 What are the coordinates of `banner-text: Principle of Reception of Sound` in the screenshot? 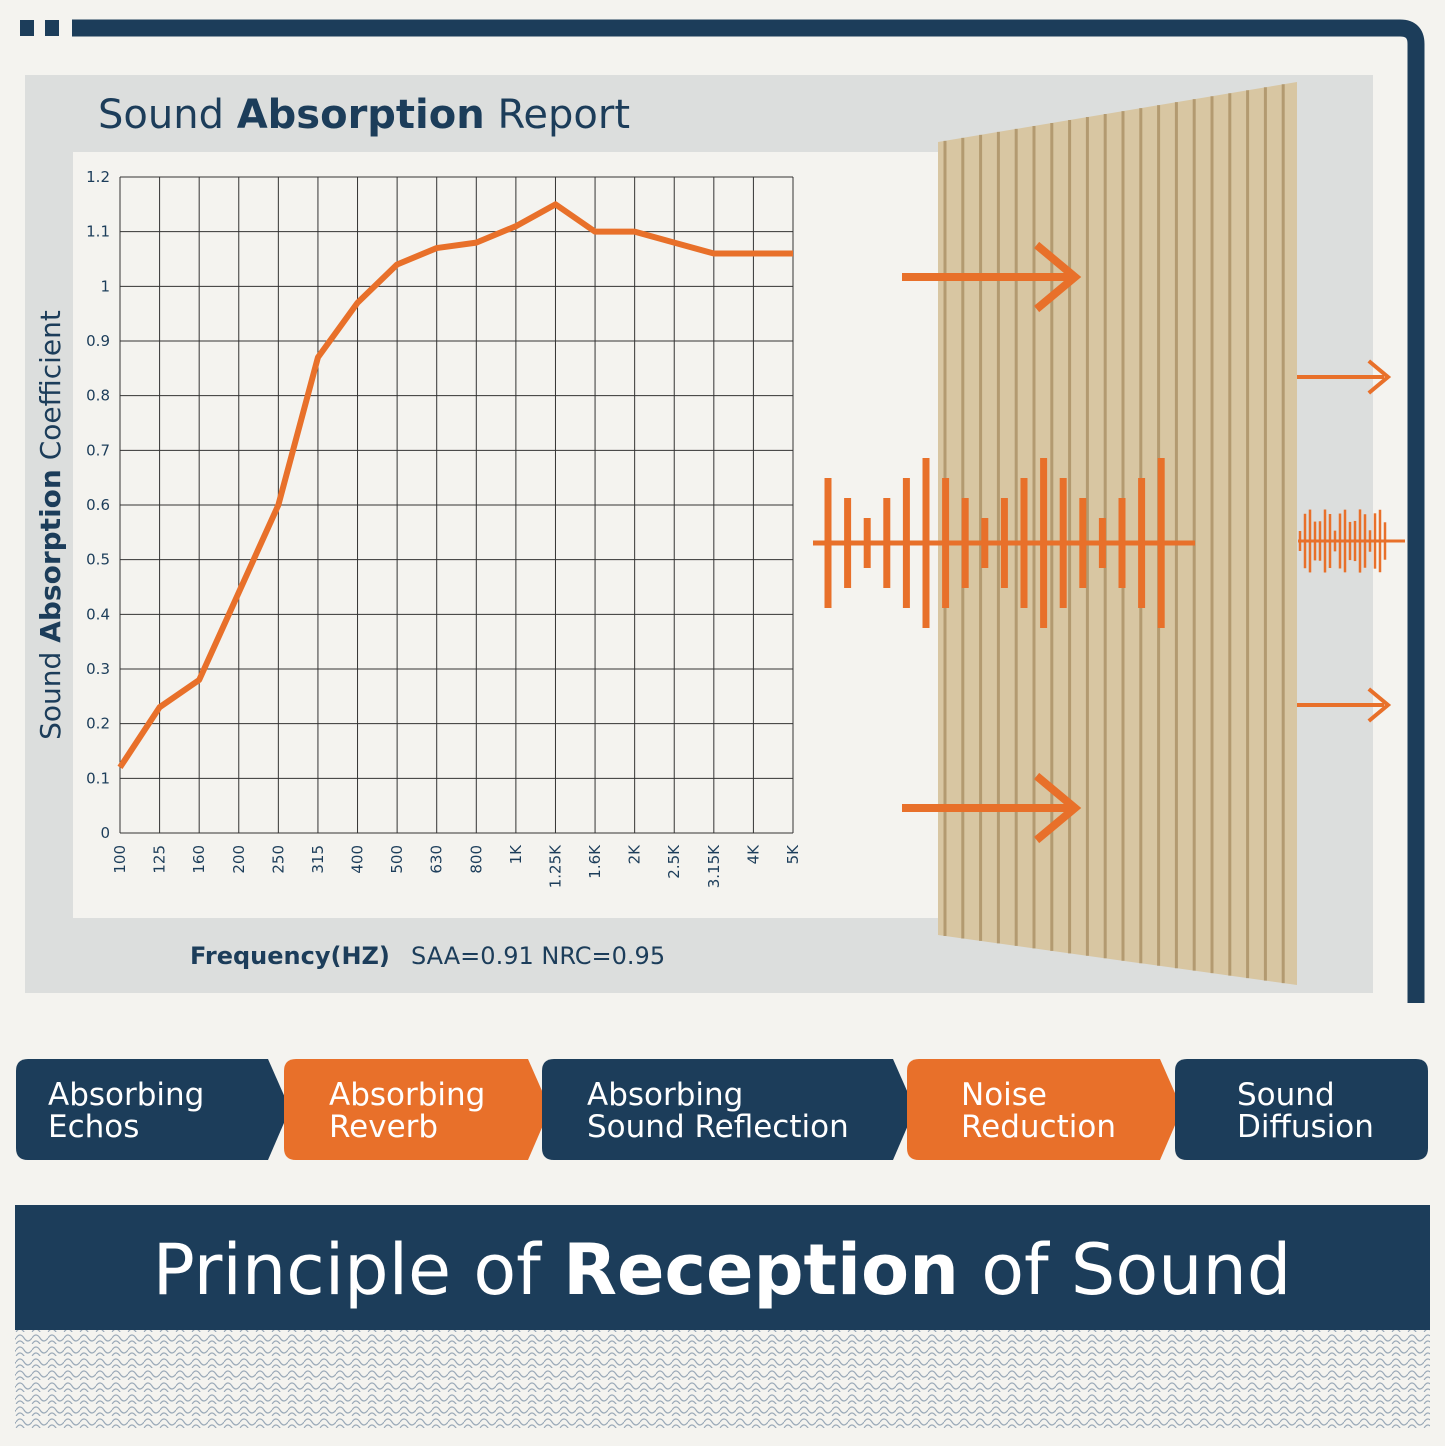 It's located at (722, 1270).